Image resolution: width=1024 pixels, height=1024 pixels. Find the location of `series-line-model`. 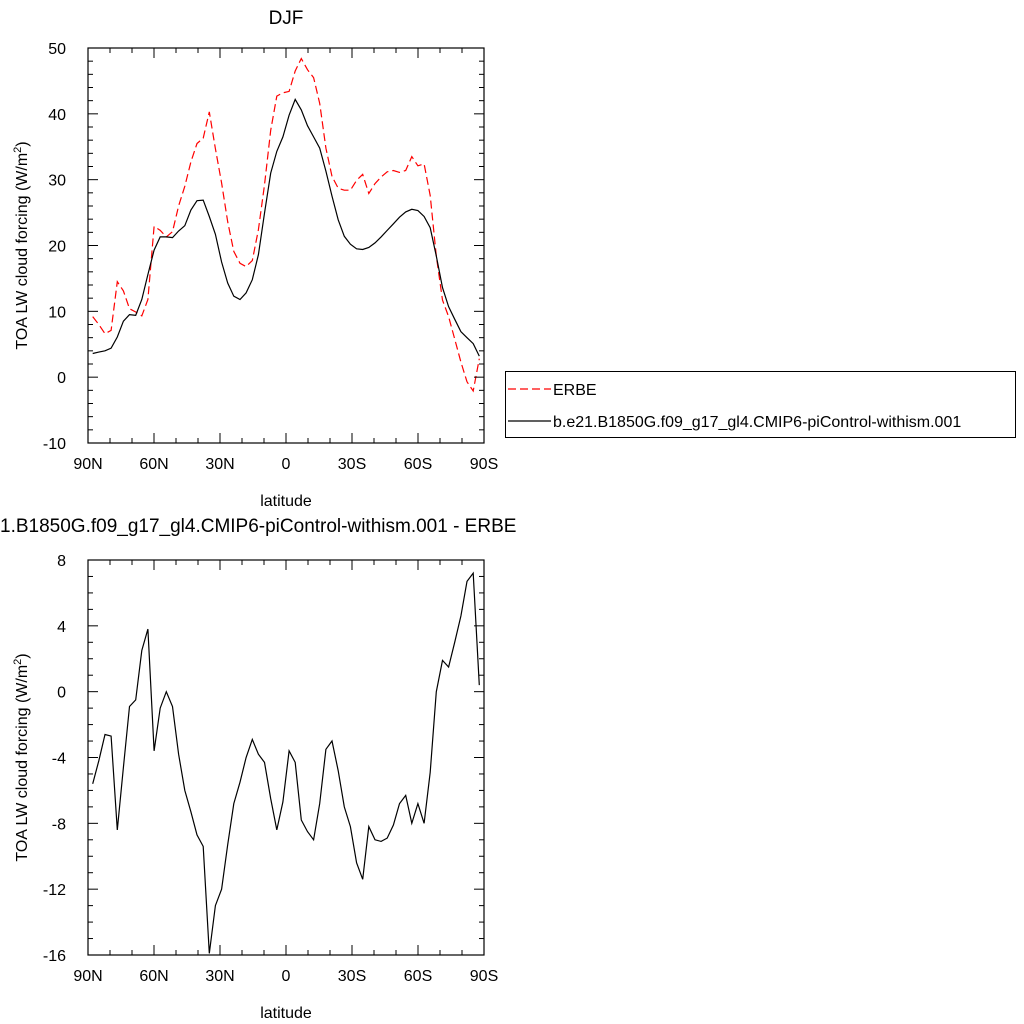

series-line-model is located at coordinates (286, 227).